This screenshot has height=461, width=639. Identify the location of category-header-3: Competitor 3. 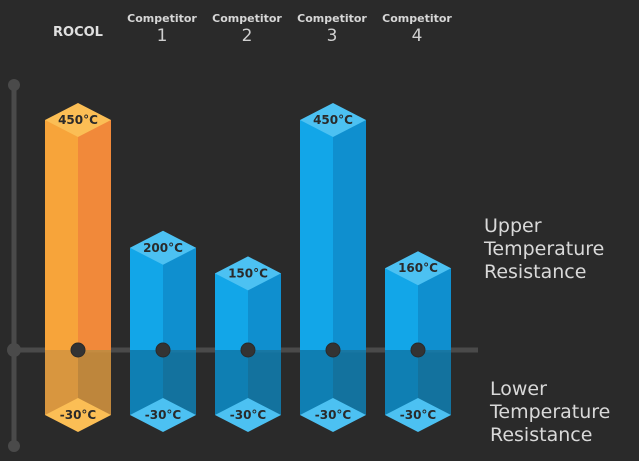
(332, 29).